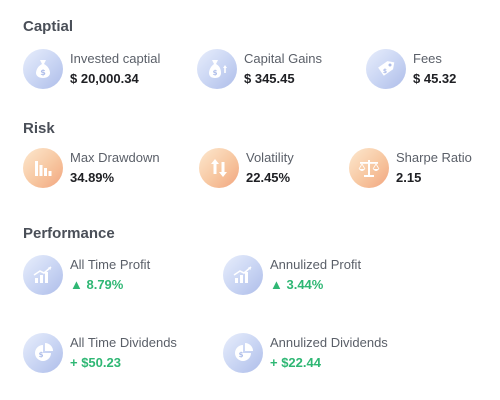 This screenshot has width=500, height=400. What do you see at coordinates (110, 264) in the screenshot?
I see `all-time-profit-label: All Time Profit` at bounding box center [110, 264].